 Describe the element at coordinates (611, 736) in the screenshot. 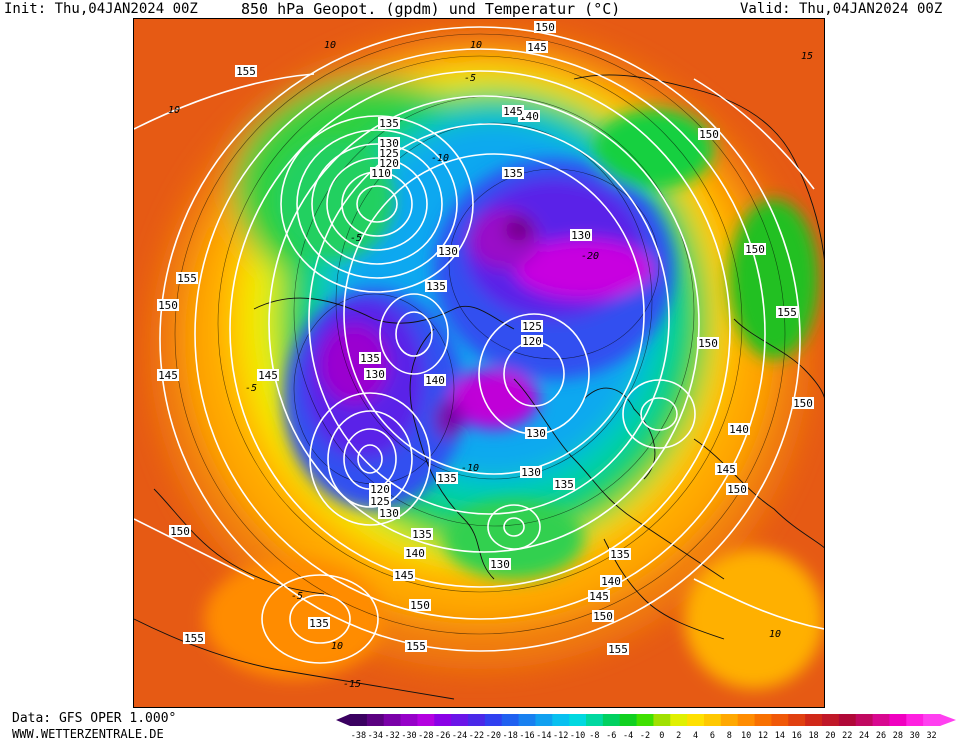

I see `legend-tick-label: -6` at that location.